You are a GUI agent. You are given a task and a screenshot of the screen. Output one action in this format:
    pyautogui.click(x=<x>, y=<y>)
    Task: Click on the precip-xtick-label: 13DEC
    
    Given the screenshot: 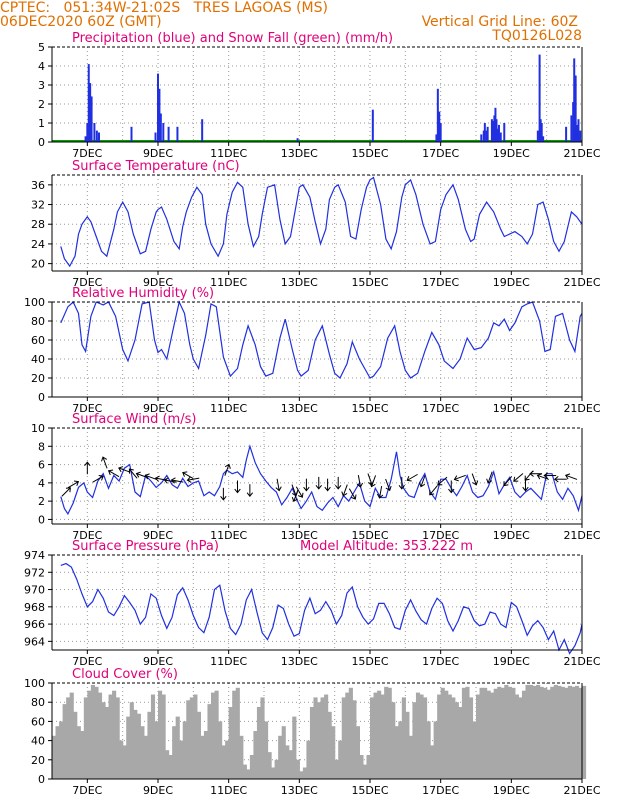 What is the action you would take?
    pyautogui.click(x=299, y=153)
    